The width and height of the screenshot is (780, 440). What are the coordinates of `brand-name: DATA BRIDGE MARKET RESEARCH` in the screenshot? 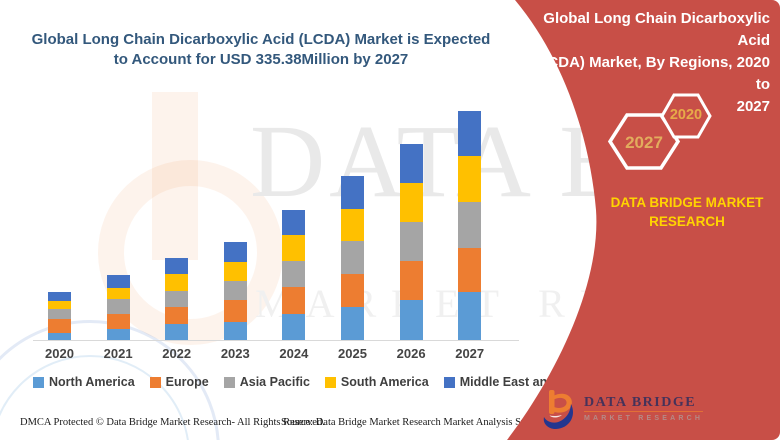 It's located at (687, 212).